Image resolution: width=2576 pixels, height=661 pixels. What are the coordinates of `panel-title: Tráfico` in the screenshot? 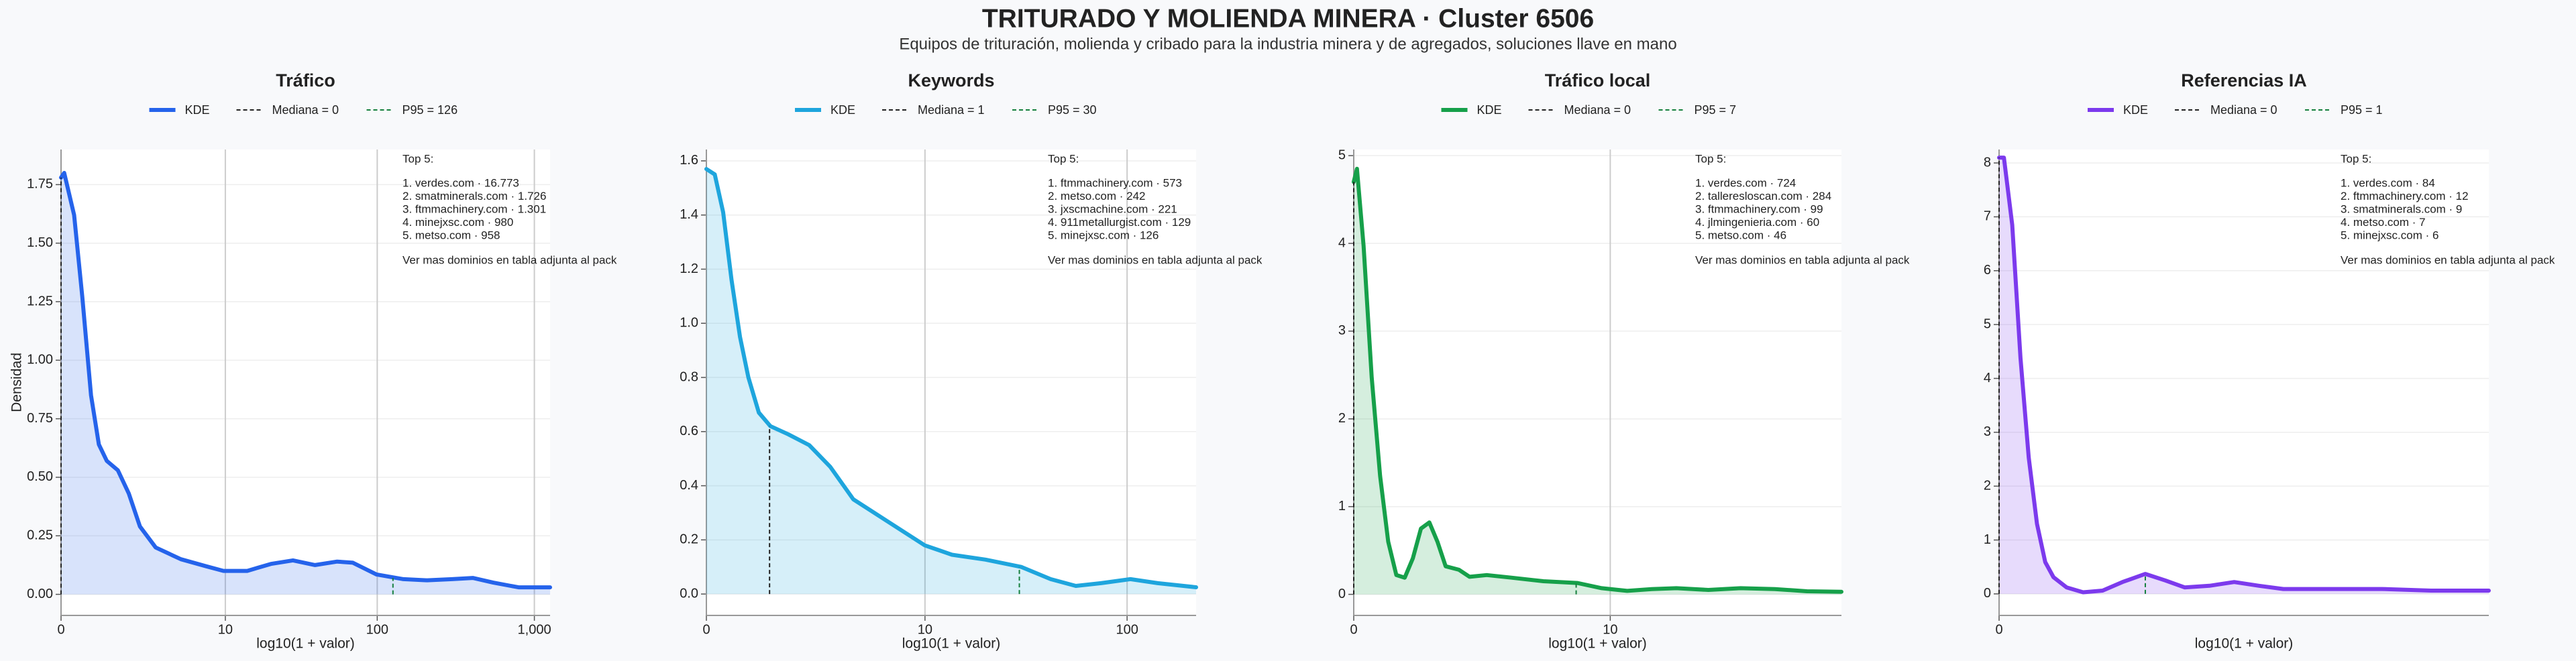 It's located at (305, 80).